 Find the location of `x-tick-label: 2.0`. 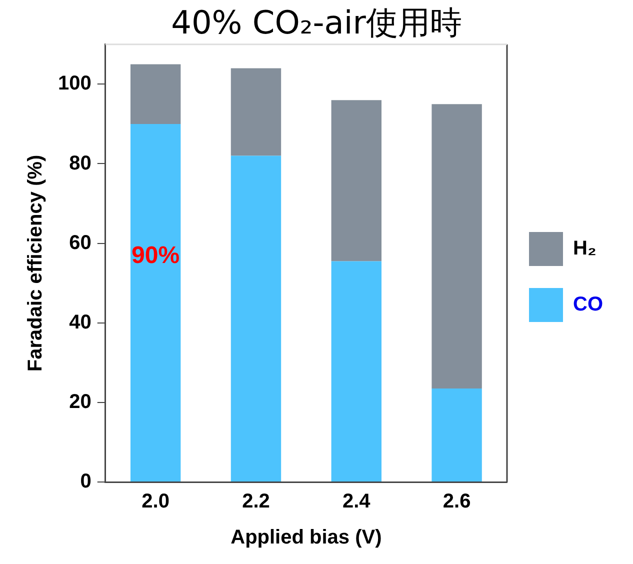

x-tick-label: 2.0 is located at coordinates (156, 501).